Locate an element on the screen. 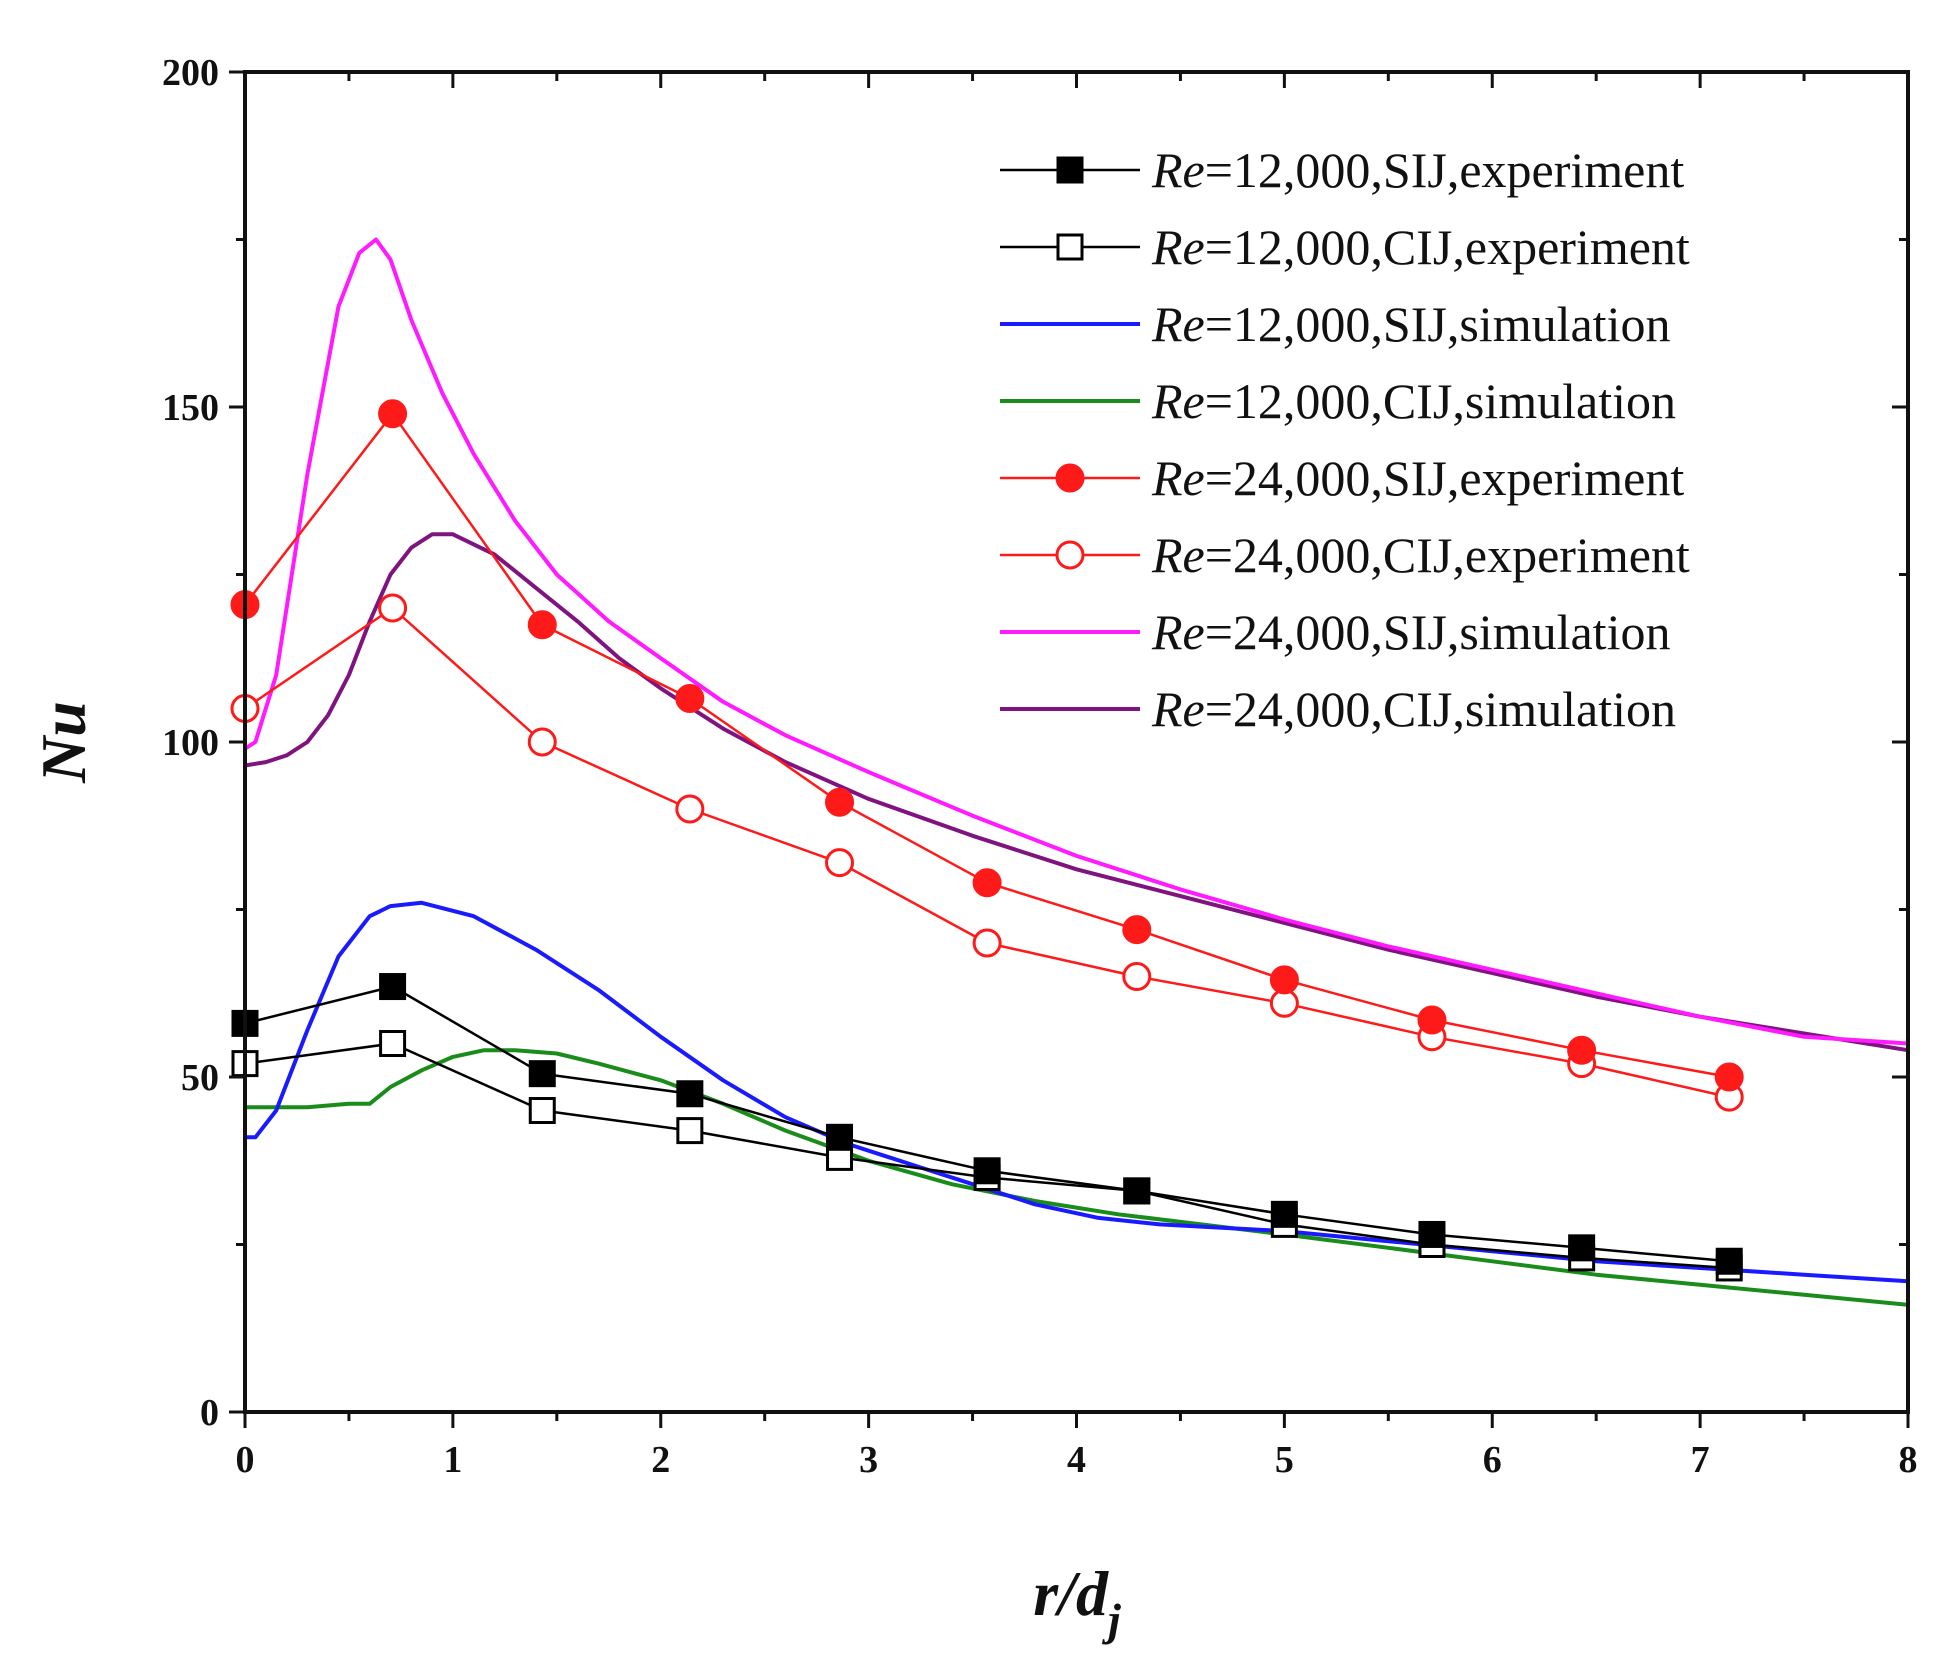  y-tick-label: 200 is located at coordinates (190, 73).